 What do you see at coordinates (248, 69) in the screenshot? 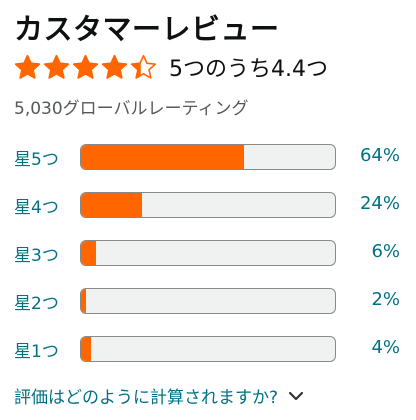
I see `rating-text: 5つのうち4.4つ` at bounding box center [248, 69].